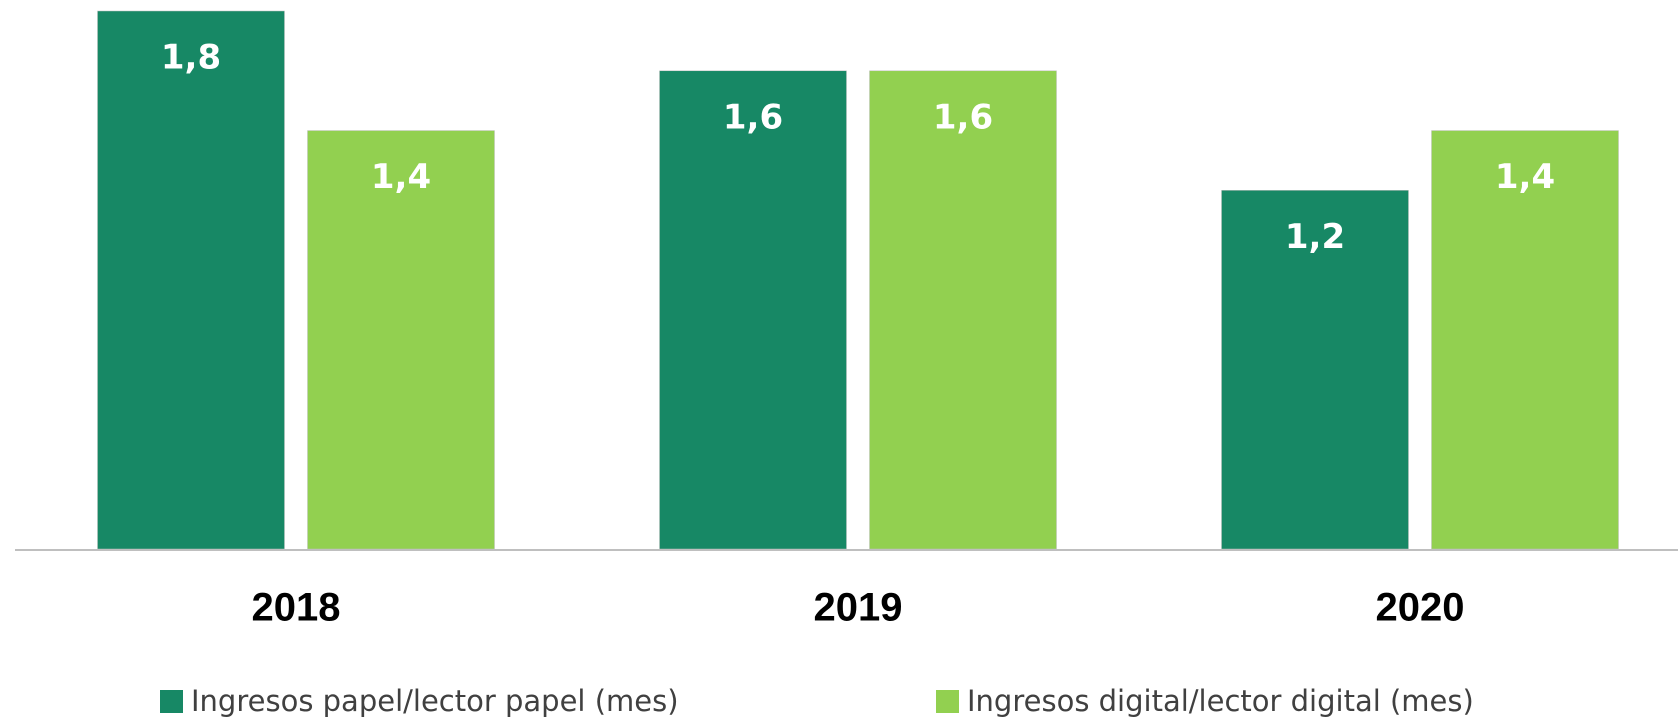 The width and height of the screenshot is (1678, 725). I want to click on x-tick-label: 2019, so click(858, 608).